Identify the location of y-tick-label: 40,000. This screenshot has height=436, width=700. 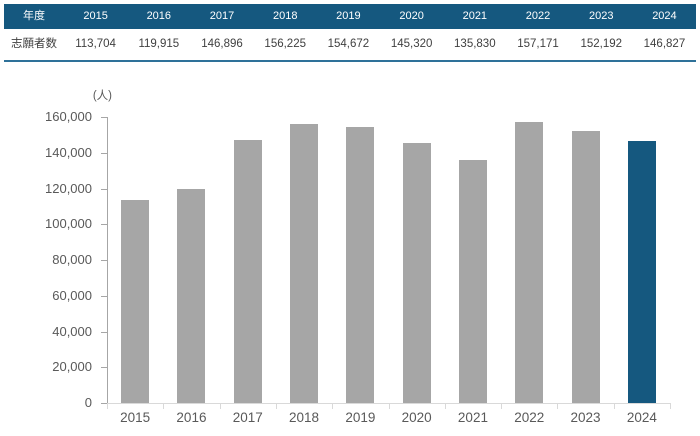
(72, 331).